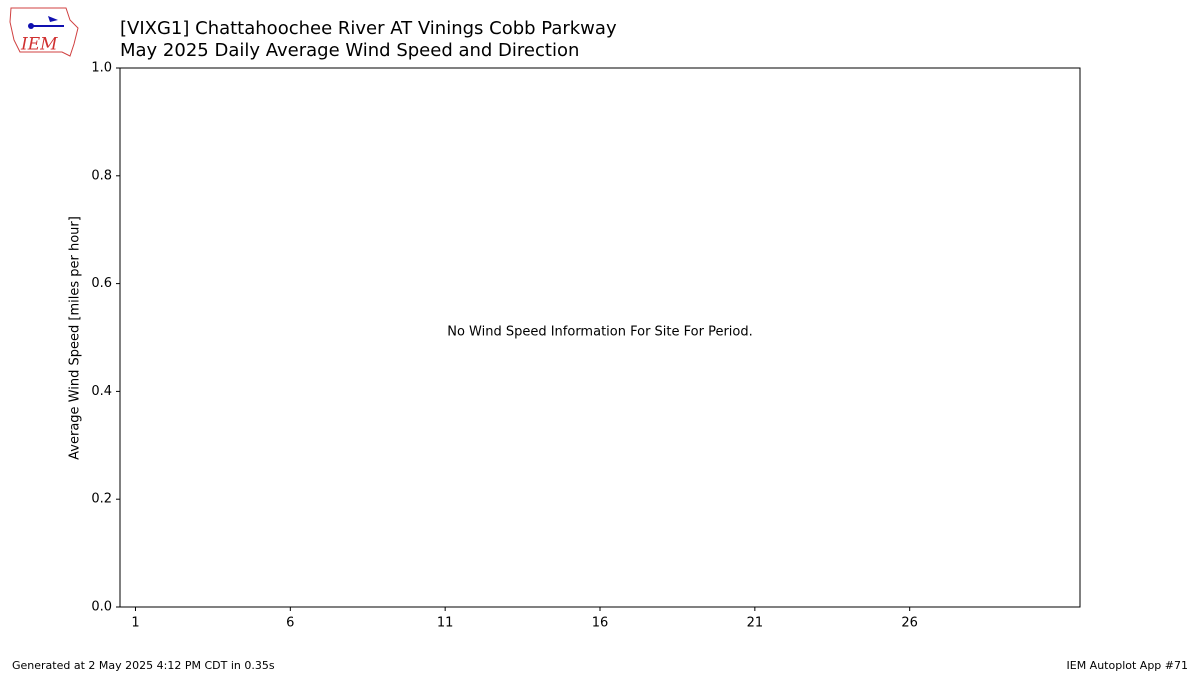 The image size is (1200, 675). Describe the element at coordinates (755, 623) in the screenshot. I see `x-tick-label: 21` at that location.